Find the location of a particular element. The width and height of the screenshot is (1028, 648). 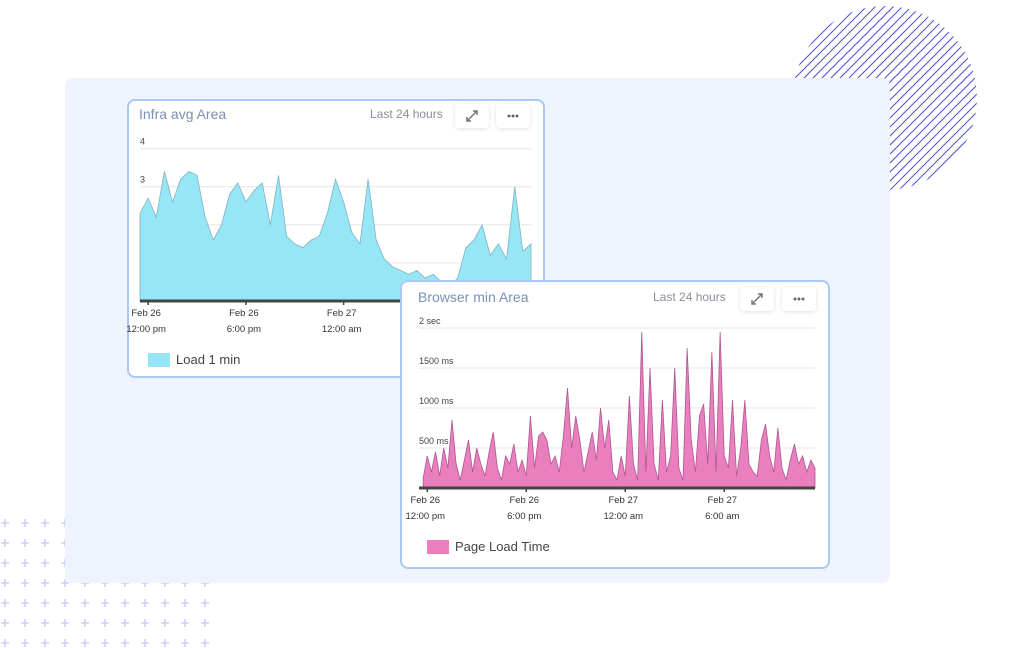

legend-label: Page Load Time is located at coordinates (502, 546).